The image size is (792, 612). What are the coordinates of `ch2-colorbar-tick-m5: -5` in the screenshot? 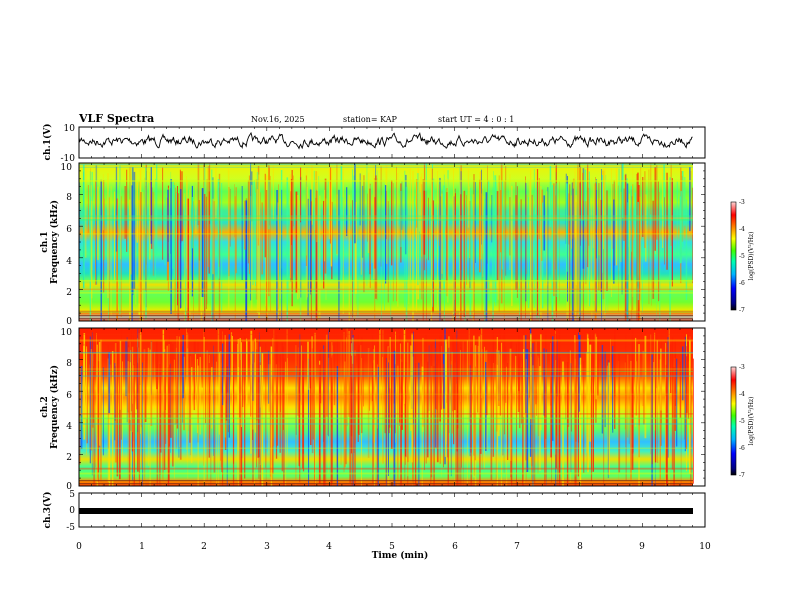 It's located at (742, 421).